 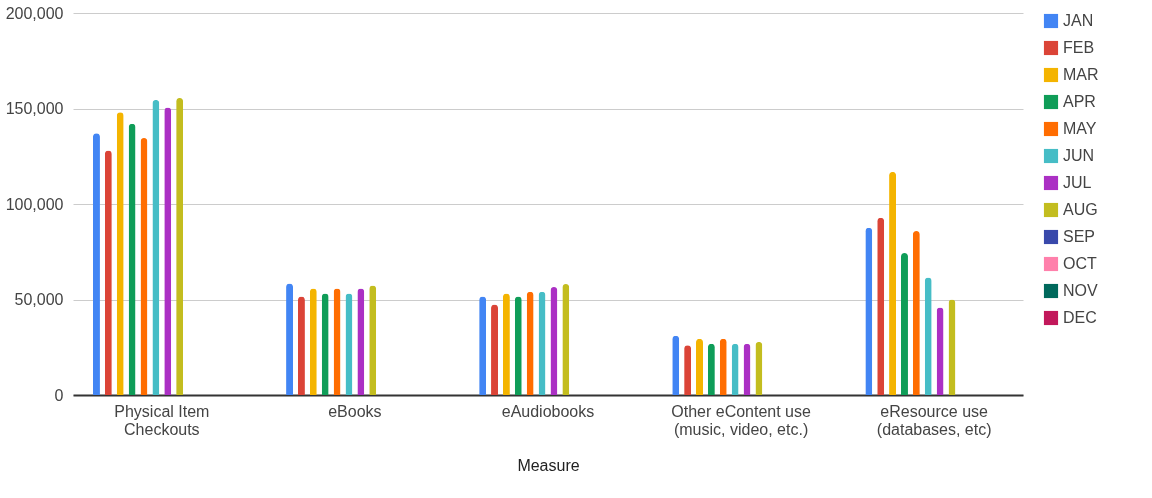 What do you see at coordinates (1081, 74) in the screenshot?
I see `legend-label: MAR` at bounding box center [1081, 74].